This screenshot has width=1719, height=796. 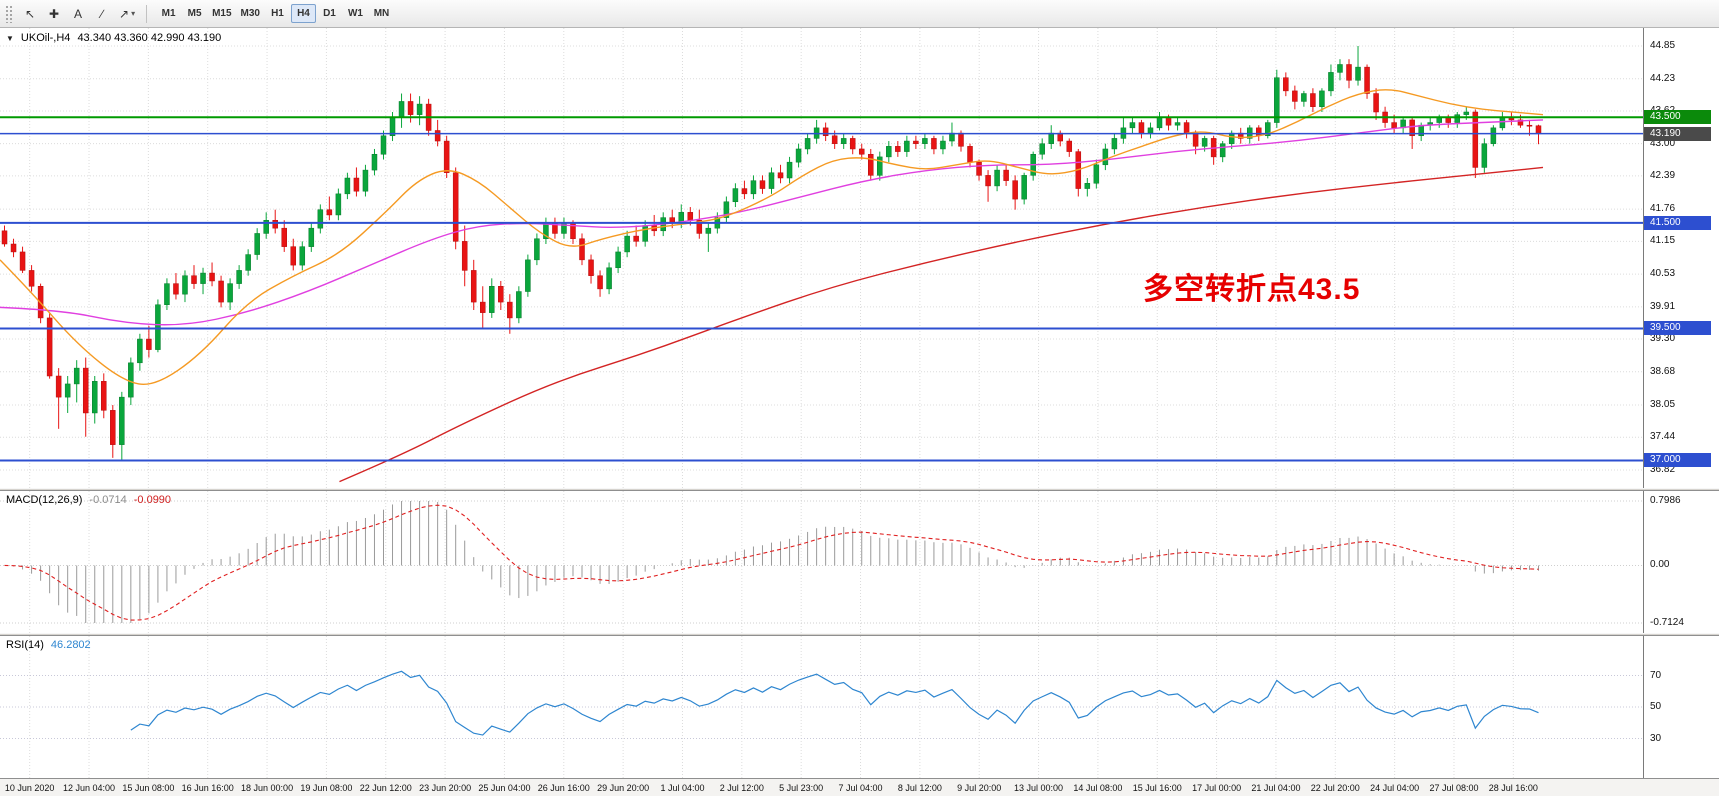 I want to click on pointer-icon: ↖, so click(x=30, y=13).